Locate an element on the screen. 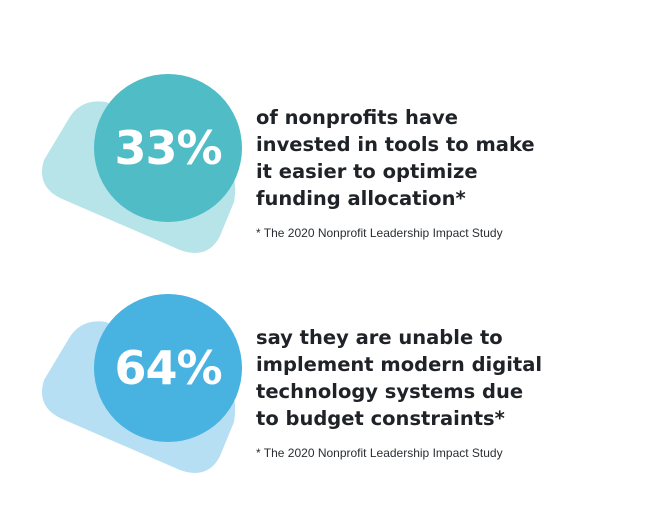 This screenshot has height=524, width=672. stat-line: implement modern digital is located at coordinates (399, 364).